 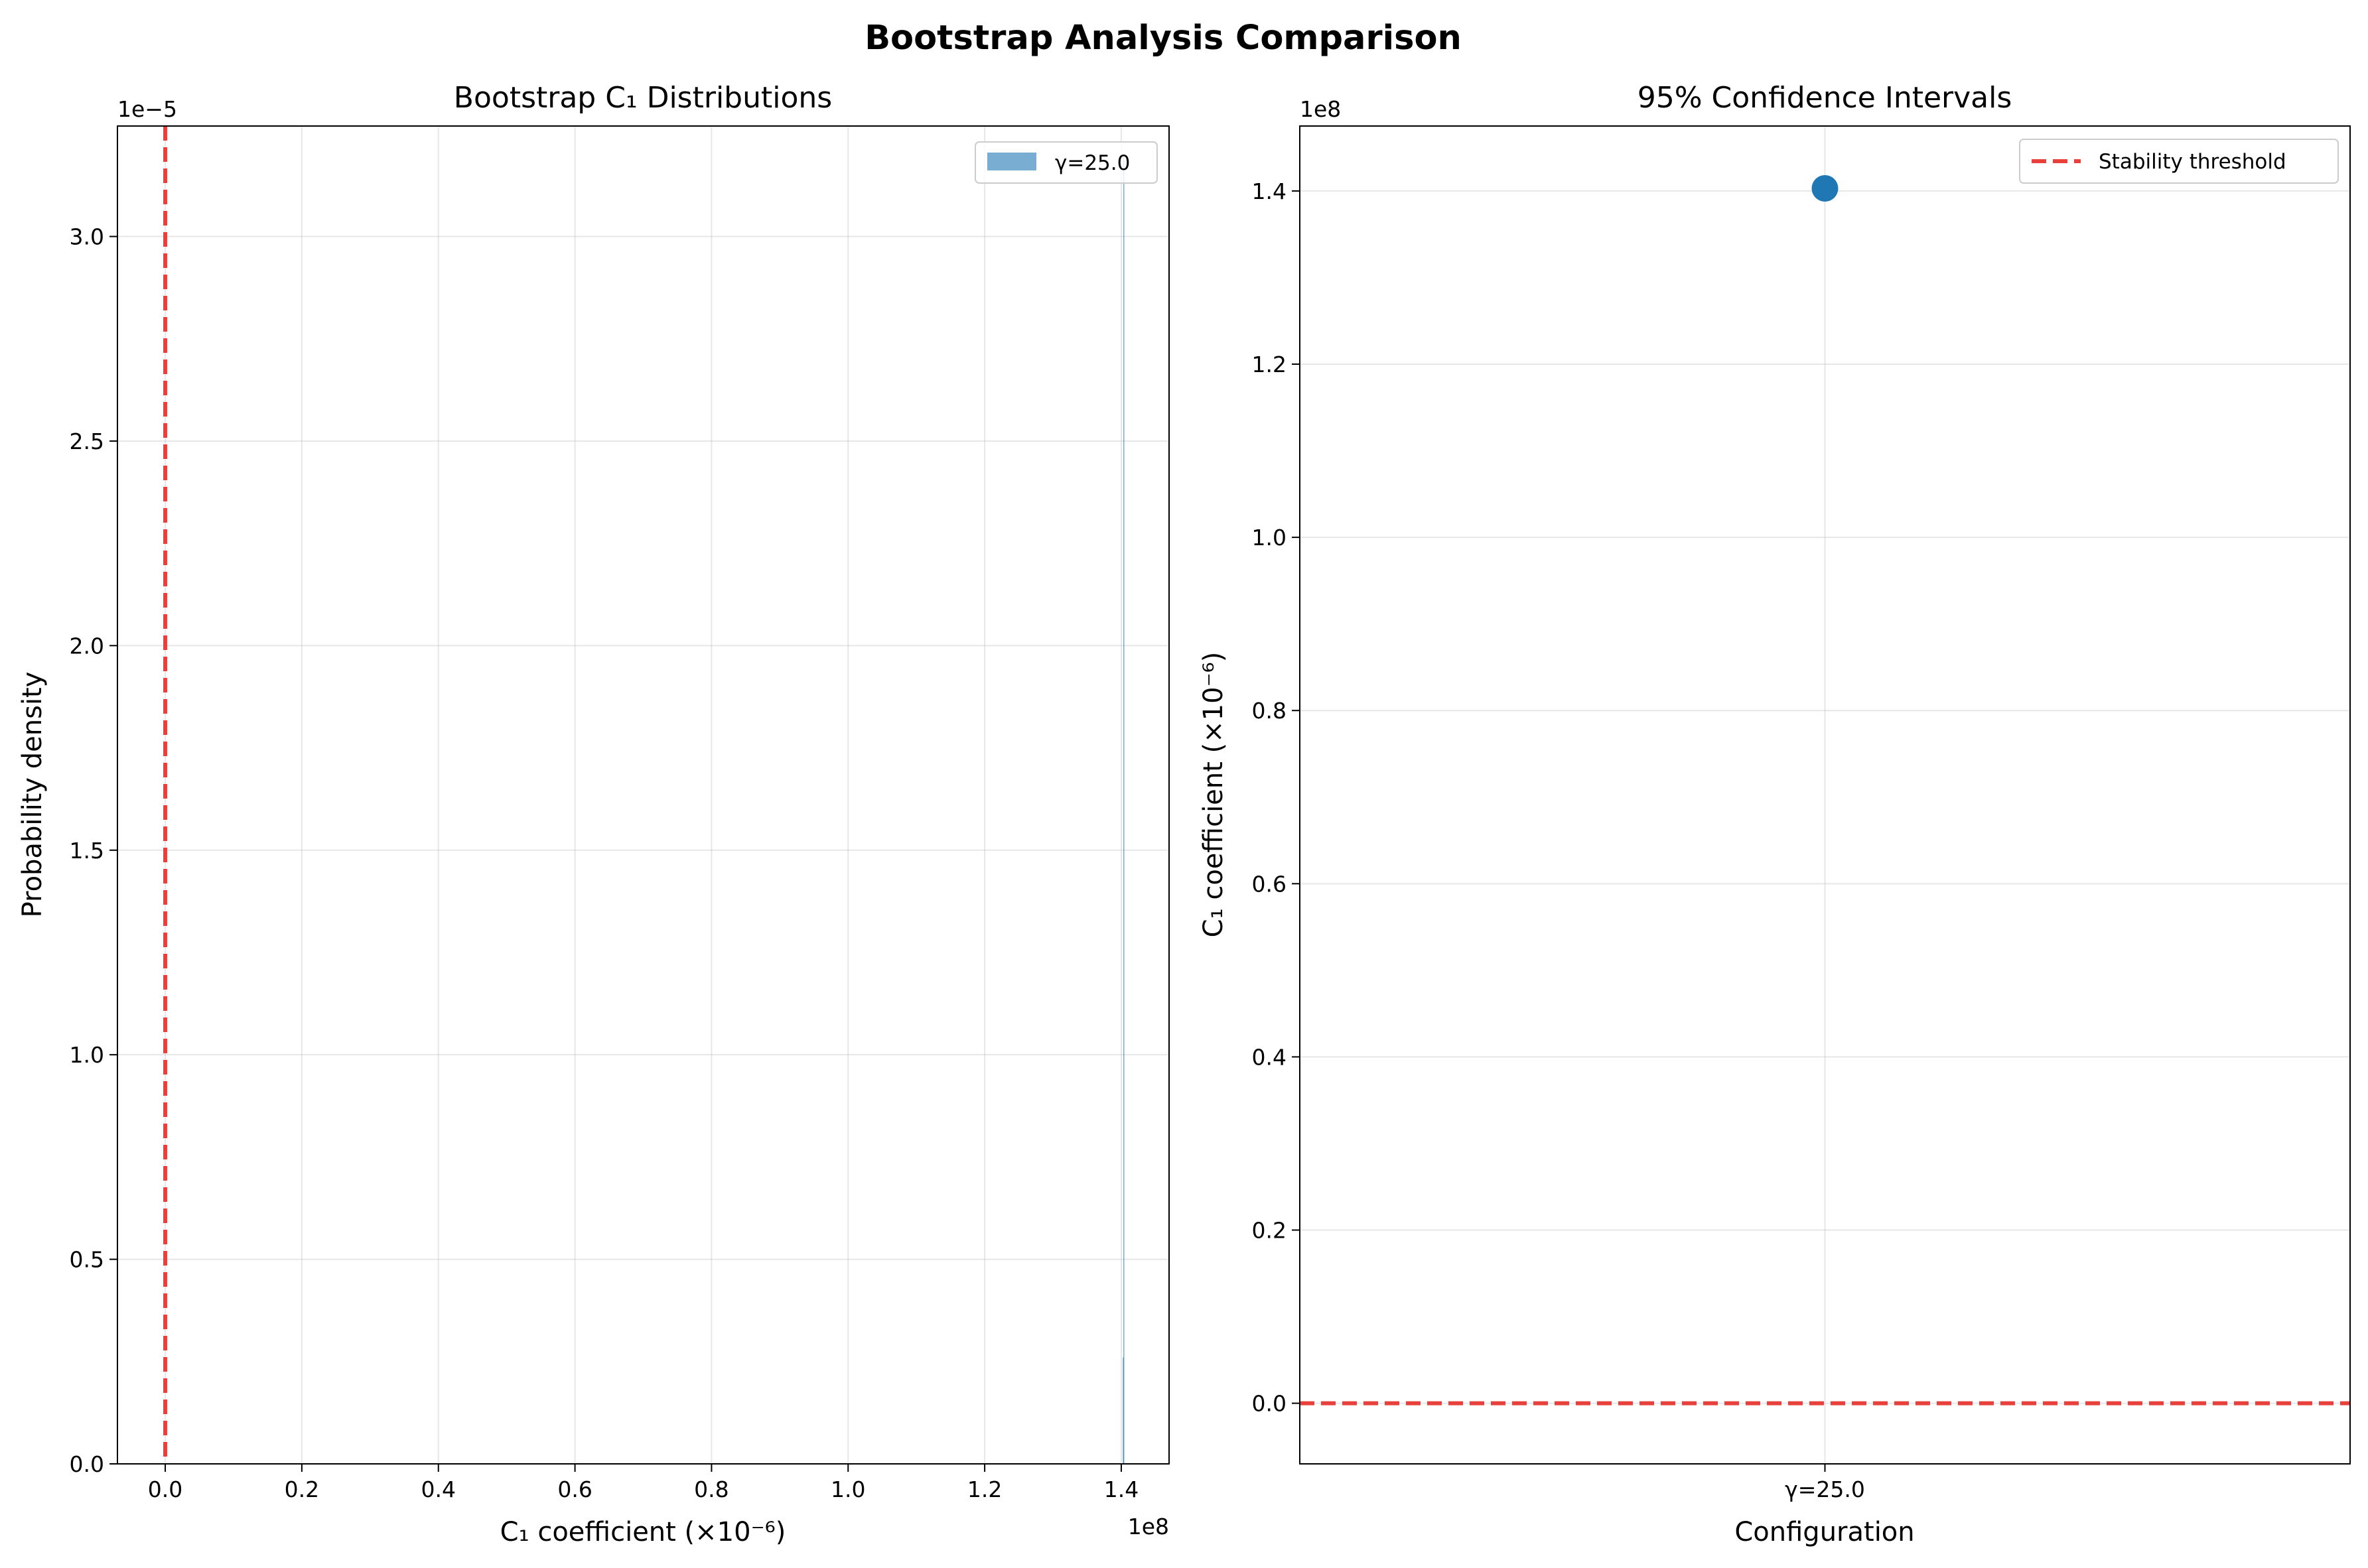 I want to click on histogram-x-tick-label: 0.0, so click(x=165, y=1489).